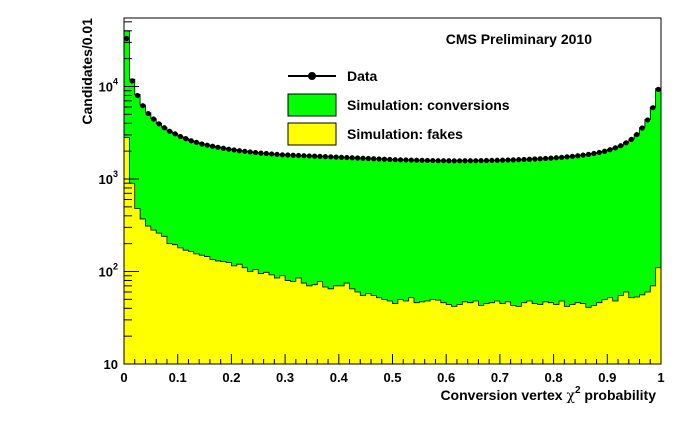  I want to click on y-tick-label: 104, so click(108, 85).